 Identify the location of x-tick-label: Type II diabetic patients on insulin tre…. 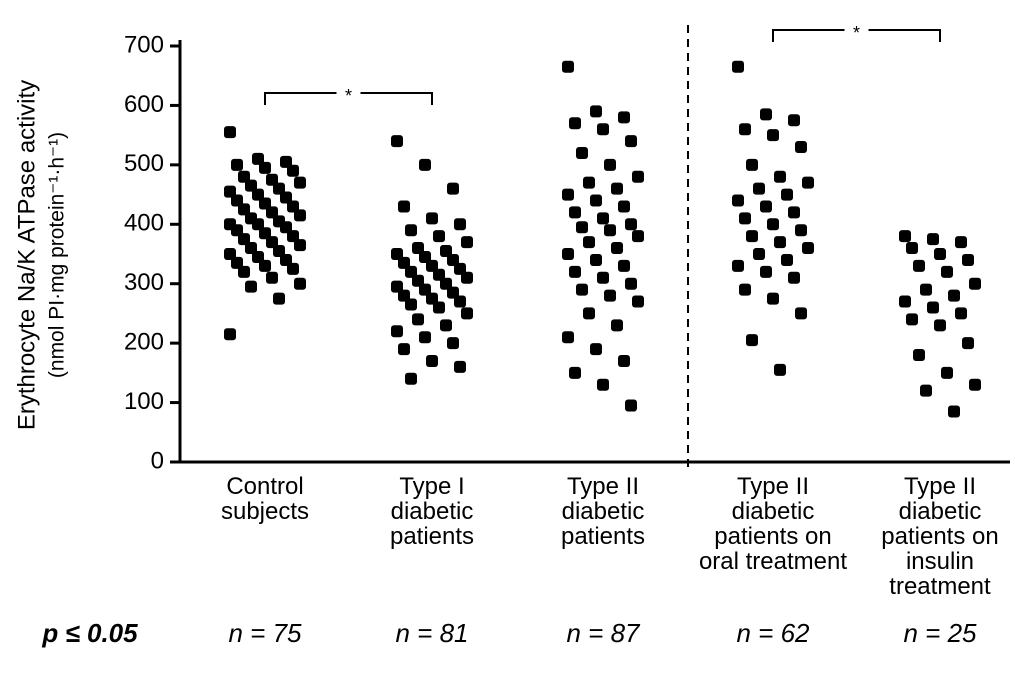
(940, 536).